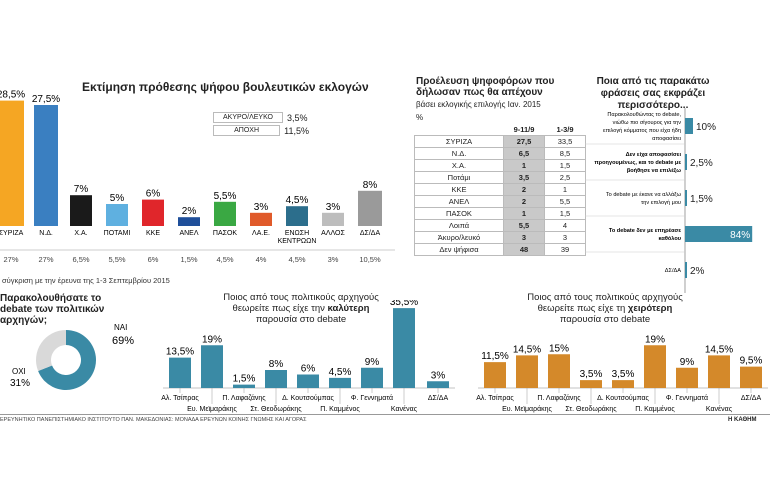 This screenshot has width=770, height=500. What do you see at coordinates (370, 259) in the screenshot?
I see `vote-prev-label: 10,5%` at bounding box center [370, 259].